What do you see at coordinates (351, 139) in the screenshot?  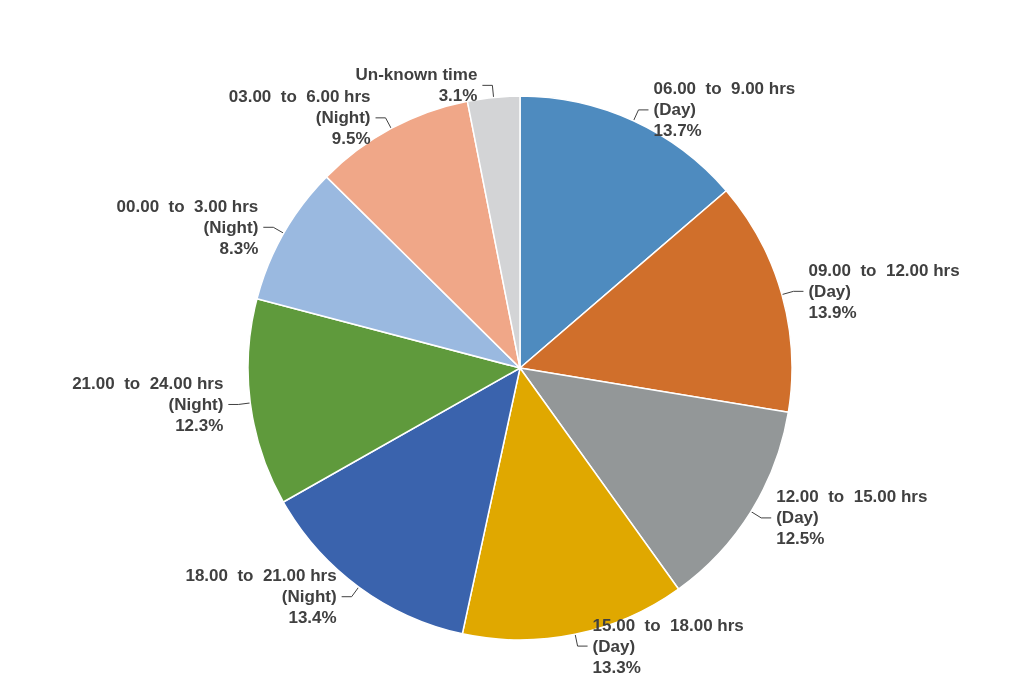 I see `data-label: 9.5%` at bounding box center [351, 139].